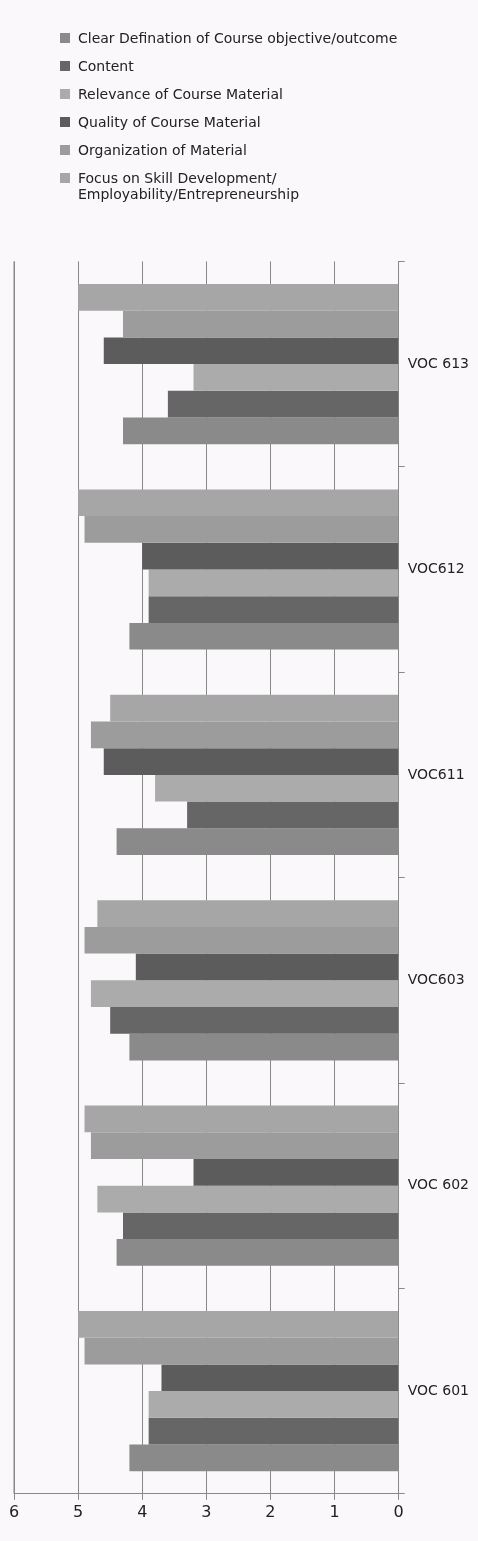  What do you see at coordinates (206, 1511) in the screenshot?
I see `x-tick-label: 3` at bounding box center [206, 1511].